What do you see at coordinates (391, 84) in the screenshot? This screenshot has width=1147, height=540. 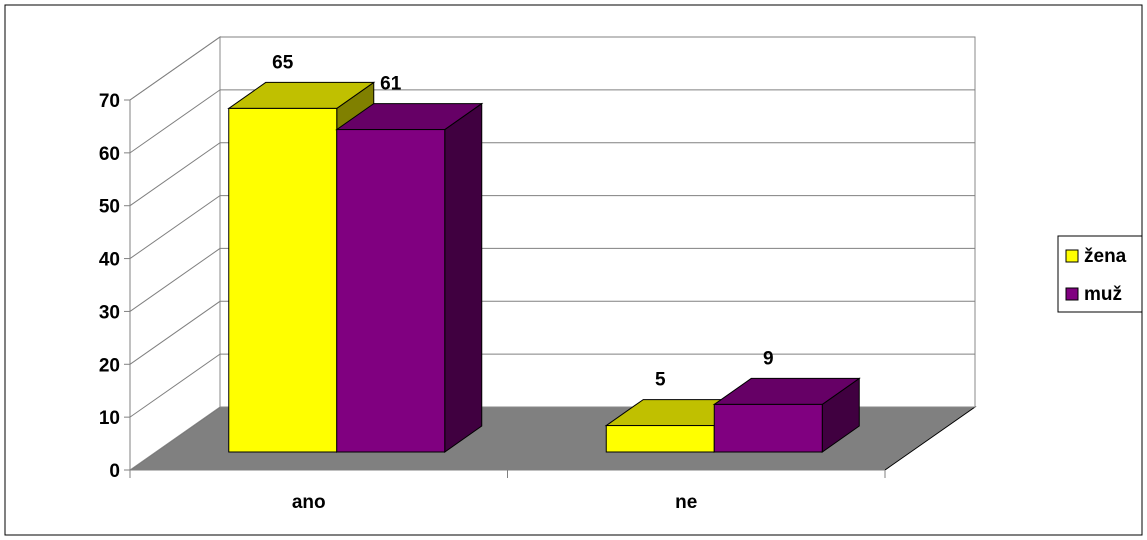 I see `data-label-muz-ano: 61` at bounding box center [391, 84].